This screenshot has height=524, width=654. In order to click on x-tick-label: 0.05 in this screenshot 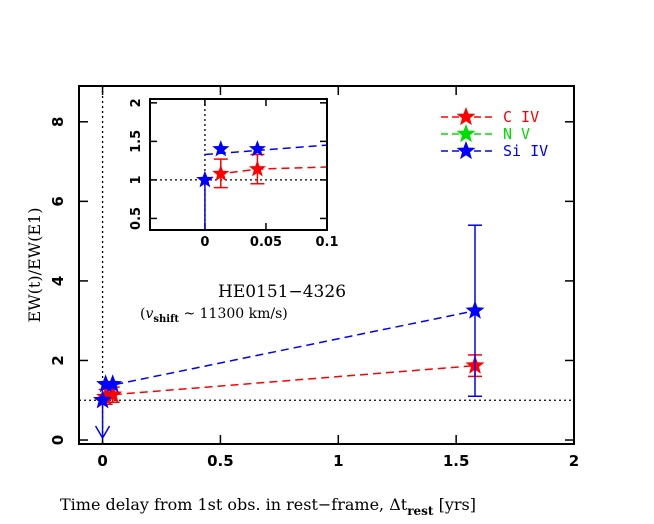, I will do `click(266, 242)`.